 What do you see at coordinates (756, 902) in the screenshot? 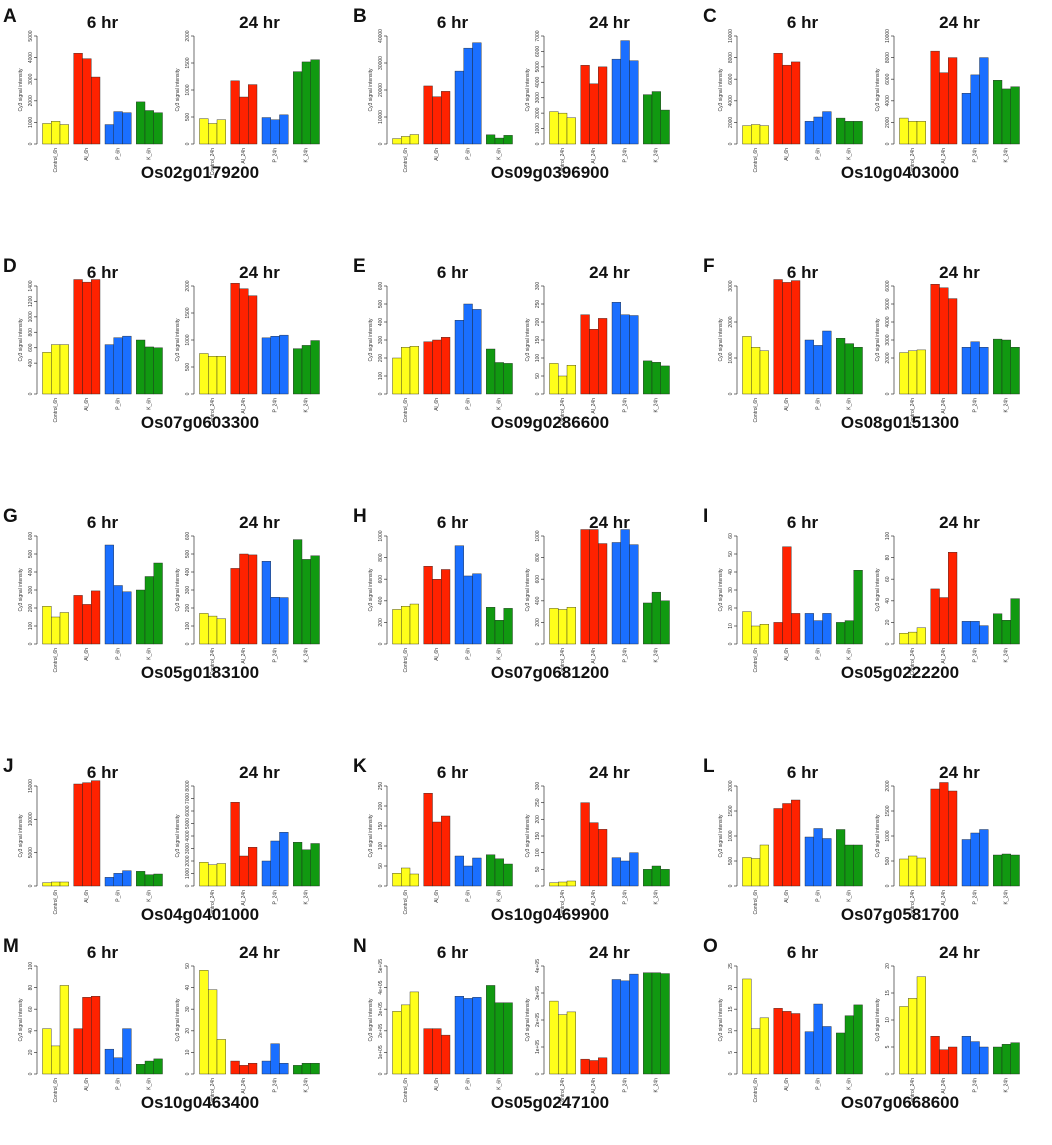
I see `x-tick-label: Control_6h` at bounding box center [756, 902].